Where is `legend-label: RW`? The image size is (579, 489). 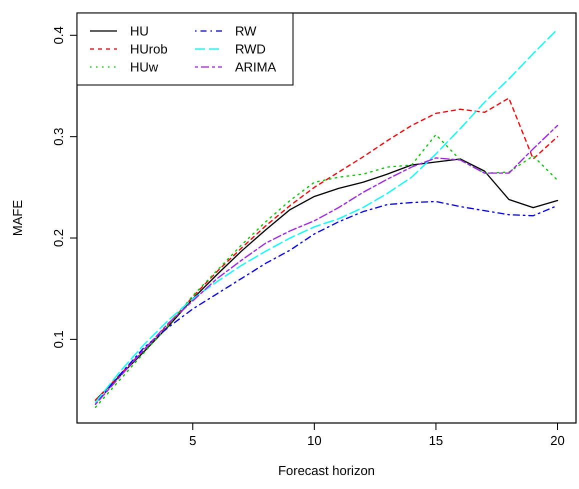 legend-label: RW is located at coordinates (246, 31).